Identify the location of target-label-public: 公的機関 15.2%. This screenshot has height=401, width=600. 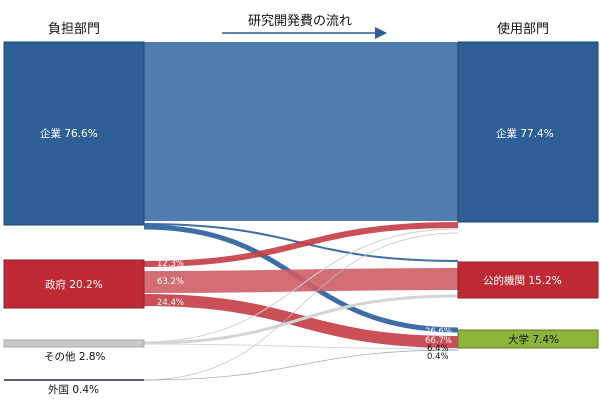
(522, 280).